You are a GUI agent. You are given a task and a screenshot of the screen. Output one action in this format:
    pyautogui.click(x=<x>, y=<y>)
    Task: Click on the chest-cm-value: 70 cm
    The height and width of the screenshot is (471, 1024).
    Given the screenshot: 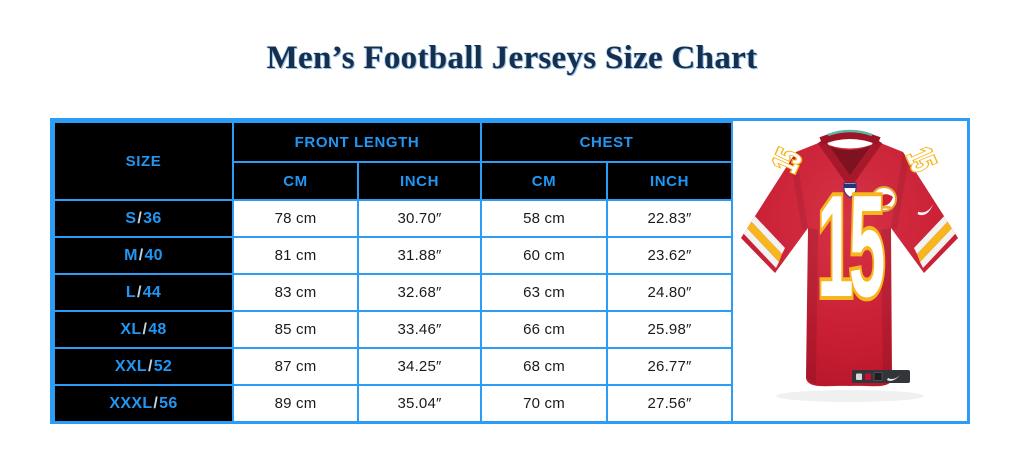 What is the action you would take?
    pyautogui.click(x=544, y=403)
    